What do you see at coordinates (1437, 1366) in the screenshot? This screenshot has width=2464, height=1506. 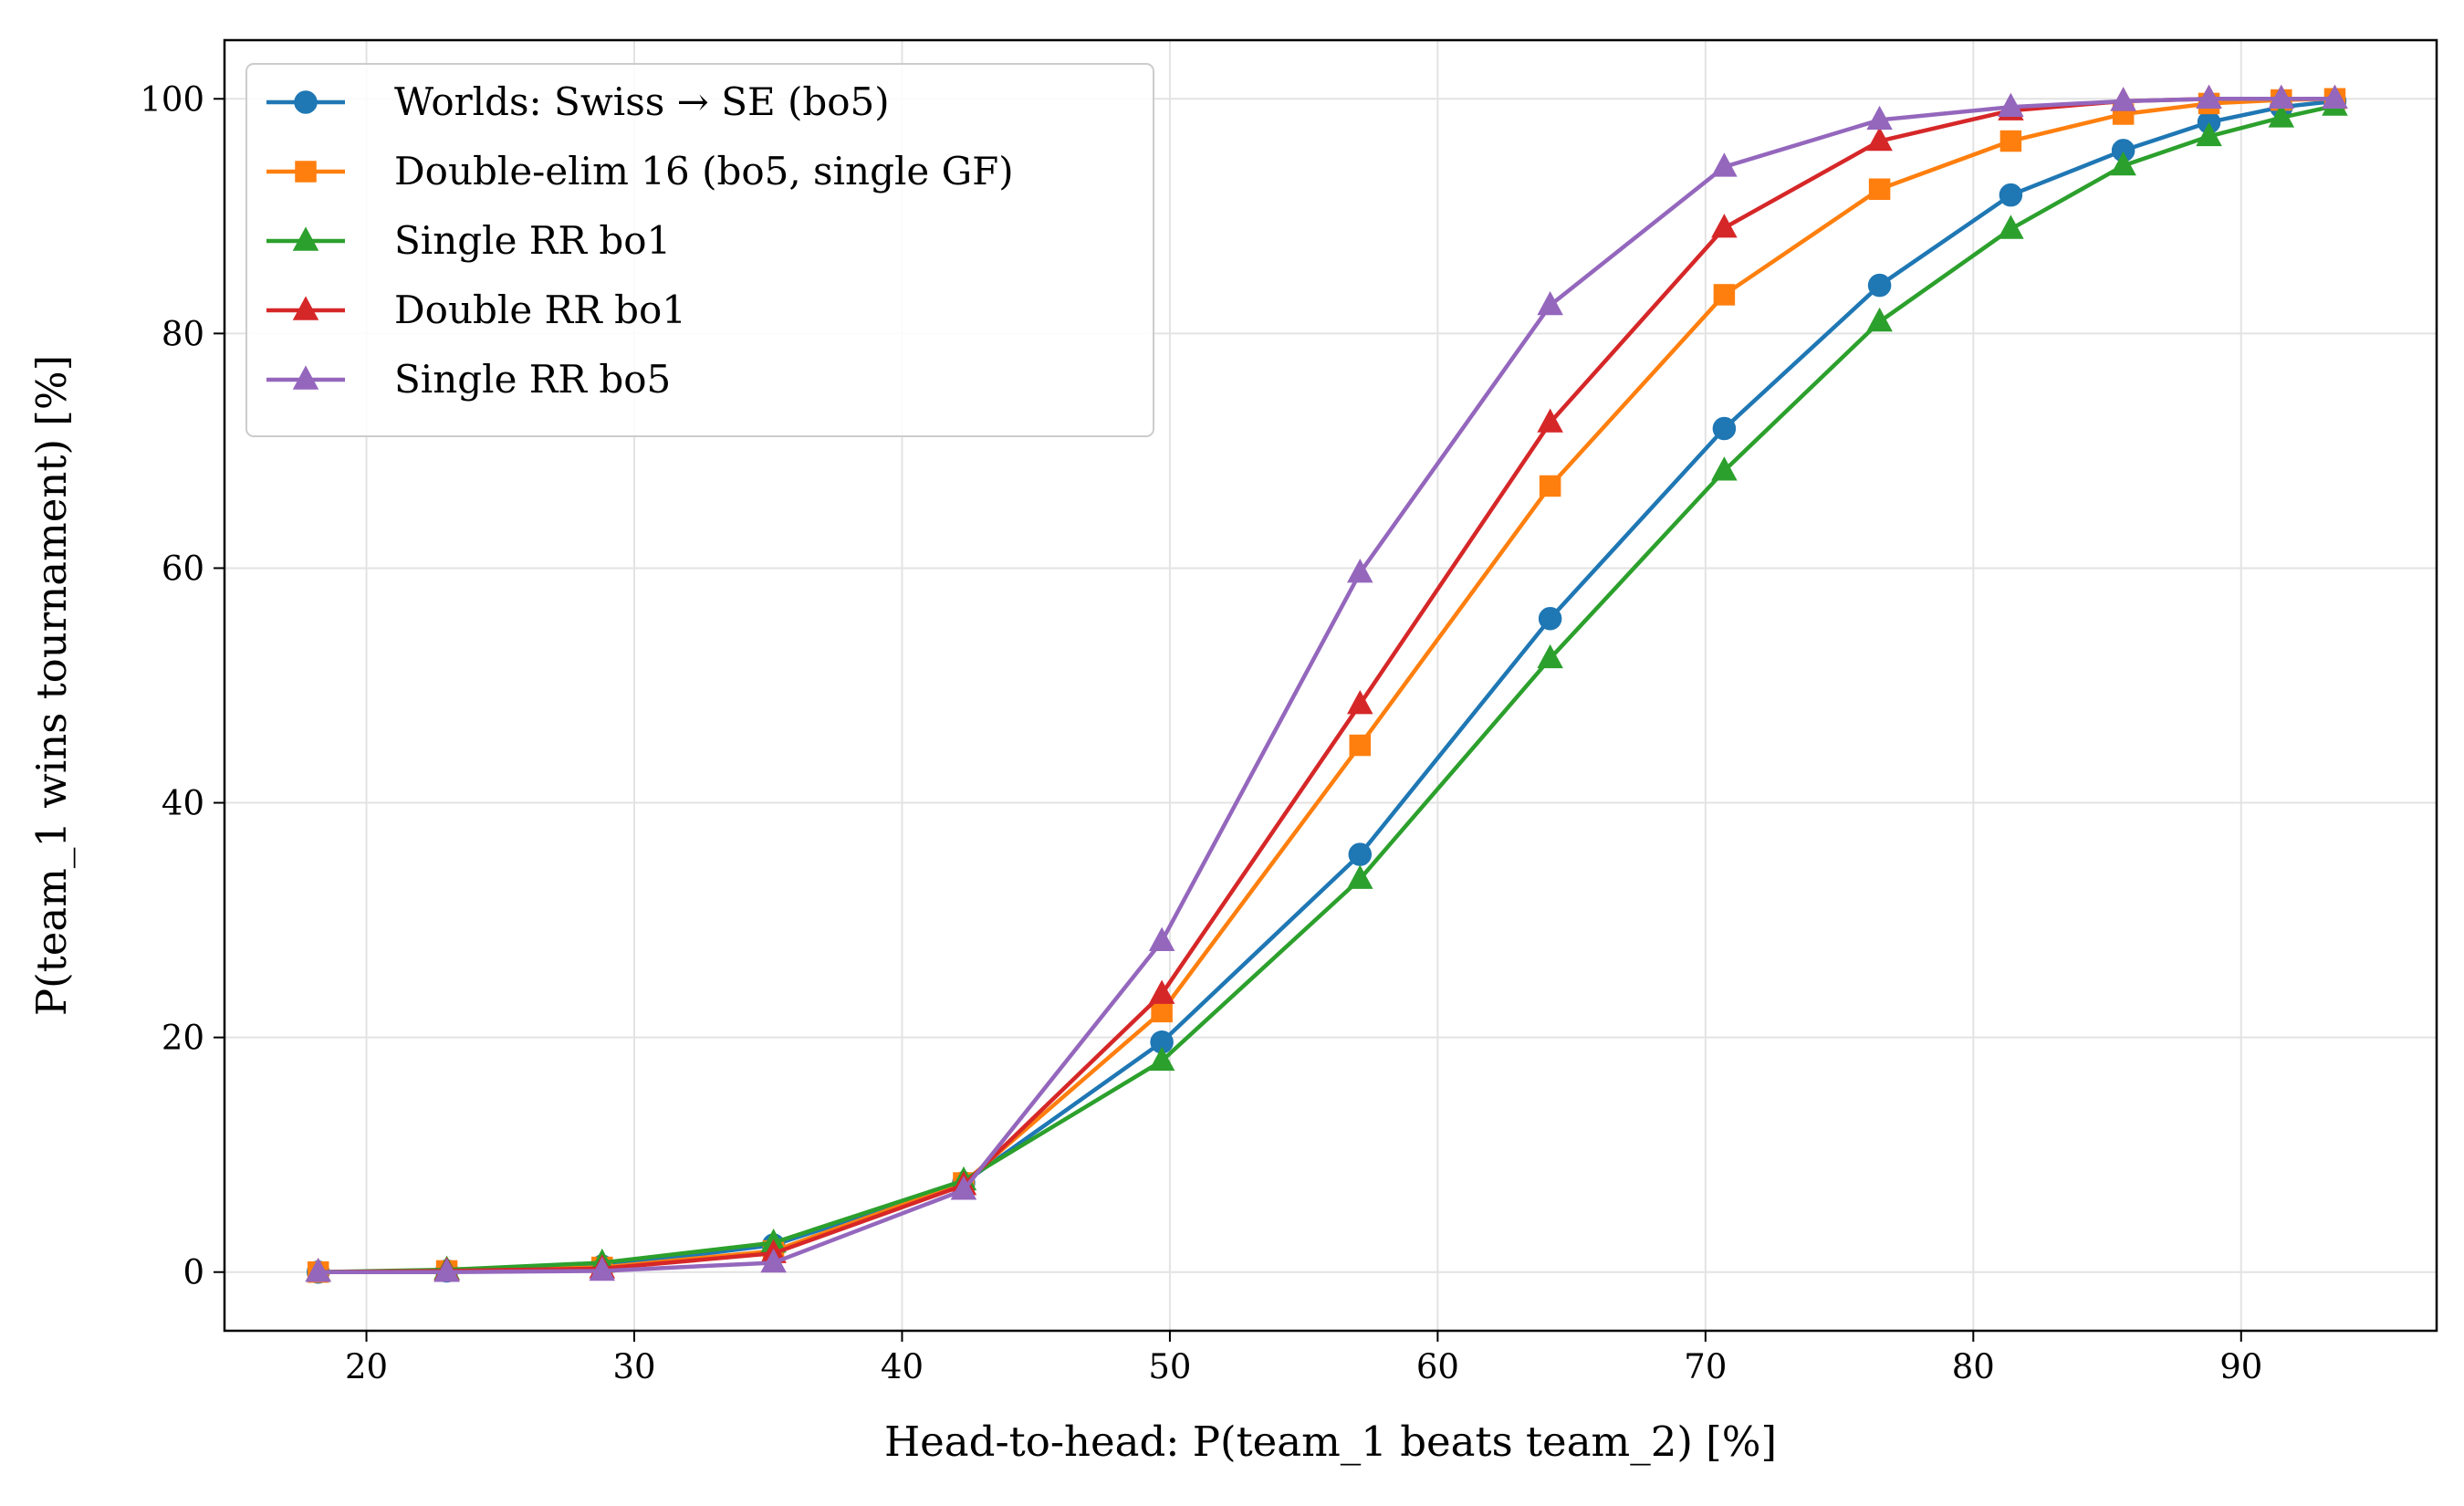 I see `x-tick-label: 60` at bounding box center [1437, 1366].